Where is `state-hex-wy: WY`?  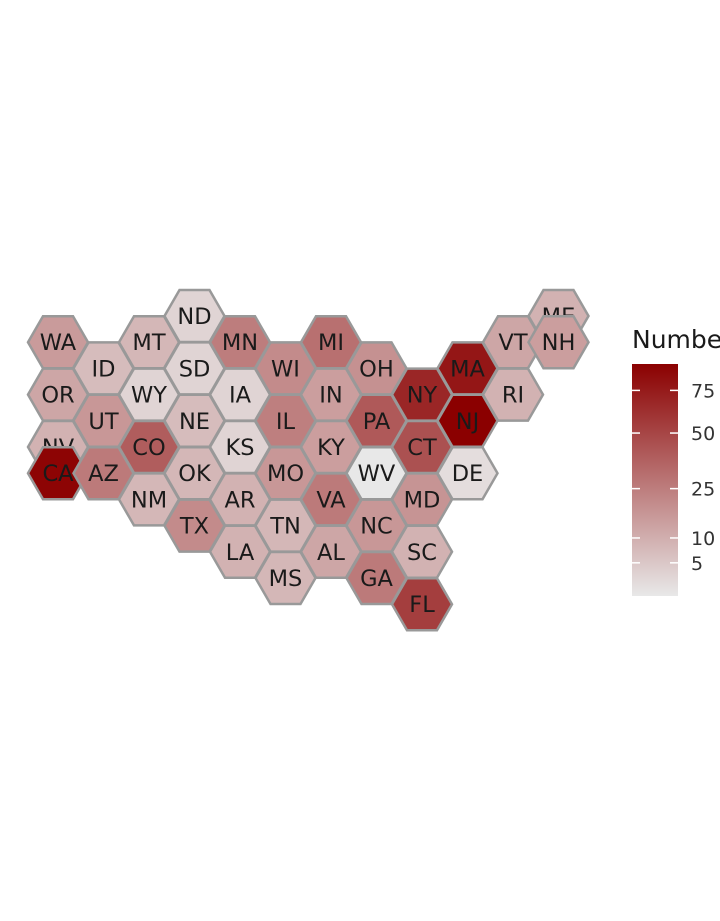
state-hex-wy: WY is located at coordinates (149, 394).